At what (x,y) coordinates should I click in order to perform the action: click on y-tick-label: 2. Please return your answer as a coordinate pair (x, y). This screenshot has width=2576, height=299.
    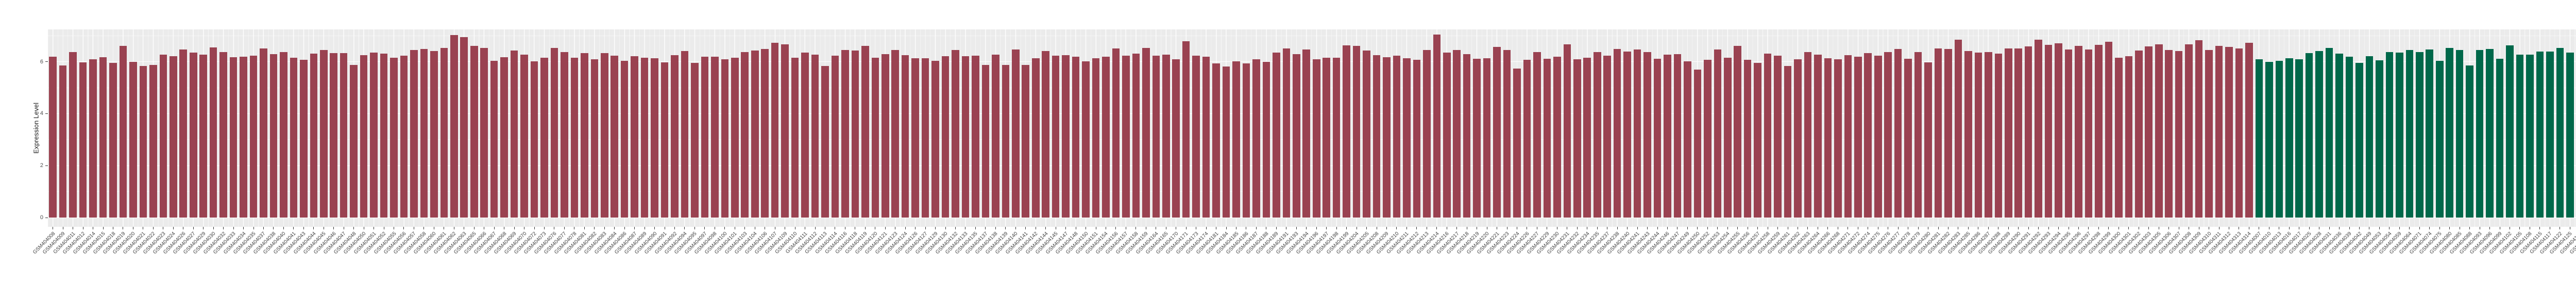
    Looking at the image, I should click on (41, 165).